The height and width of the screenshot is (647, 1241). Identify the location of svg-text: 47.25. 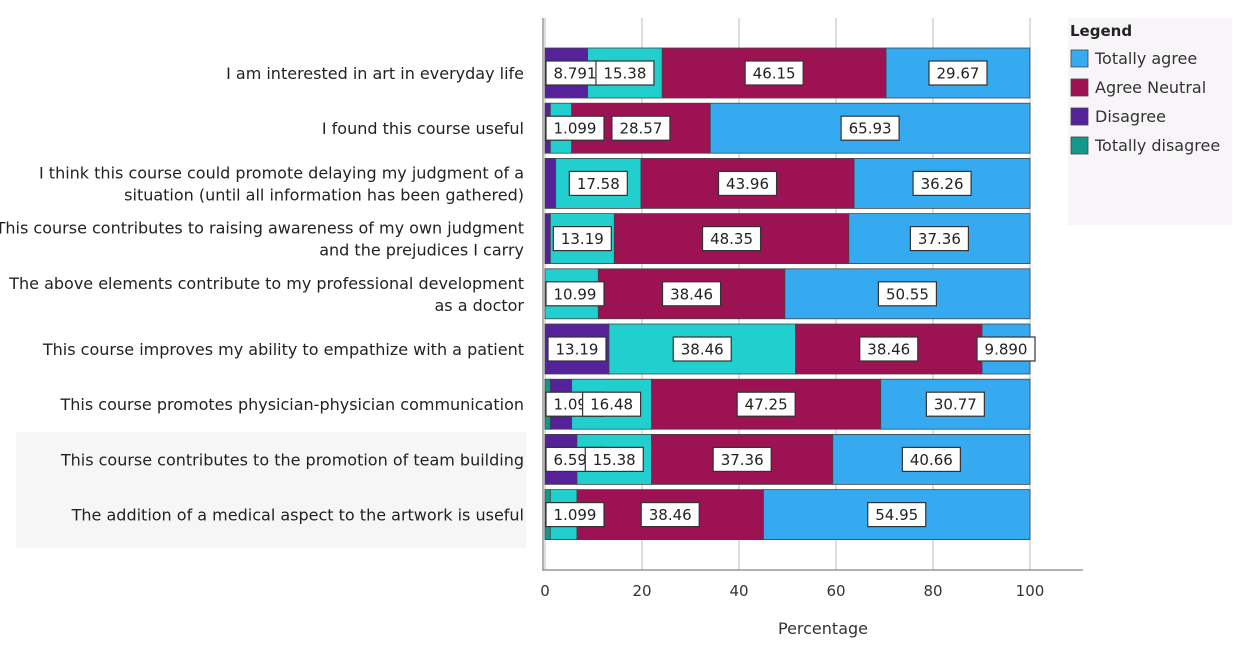
(766, 405).